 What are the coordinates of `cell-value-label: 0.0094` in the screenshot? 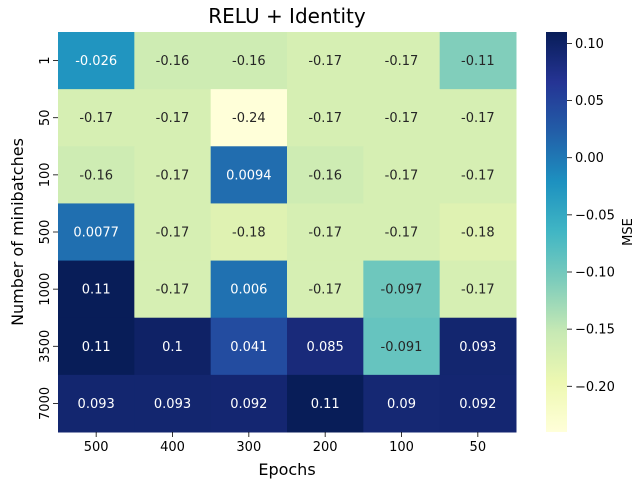 It's located at (249, 175).